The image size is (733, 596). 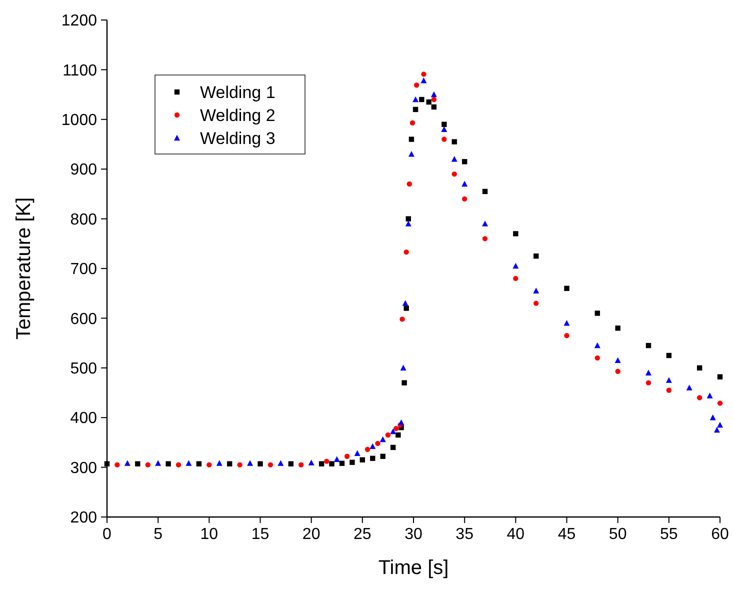 I want to click on legend-label: Welding 3, so click(x=238, y=138).